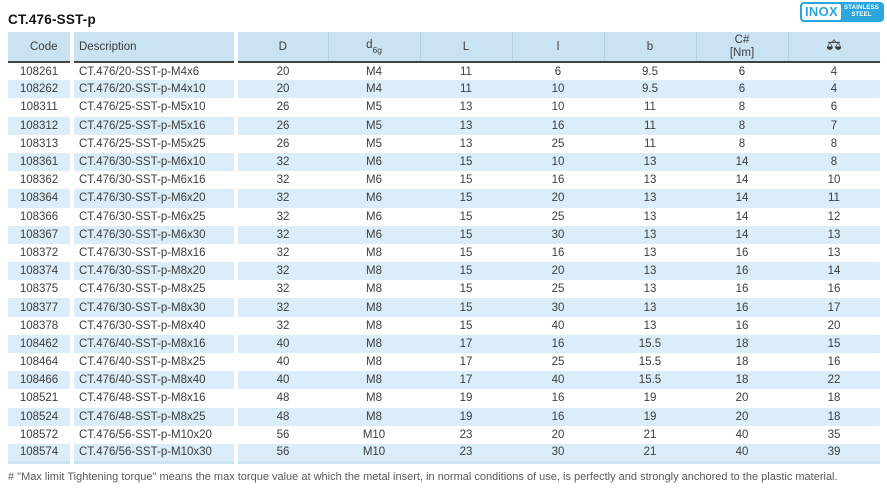 Image resolution: width=887 pixels, height=494 pixels. What do you see at coordinates (41, 89) in the screenshot?
I see `cell-code: 108262` at bounding box center [41, 89].